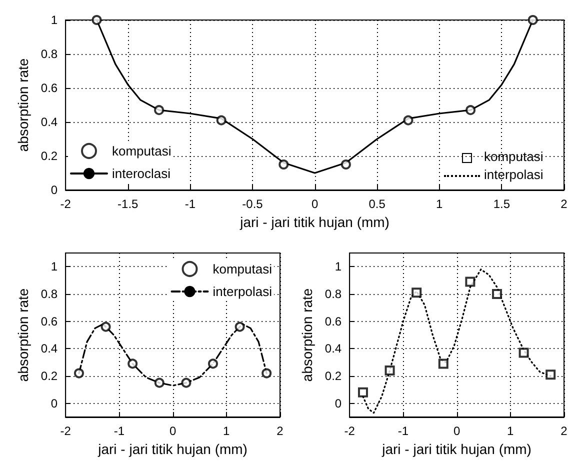  I want to click on x-tick-label: -1.5, so click(128, 204).